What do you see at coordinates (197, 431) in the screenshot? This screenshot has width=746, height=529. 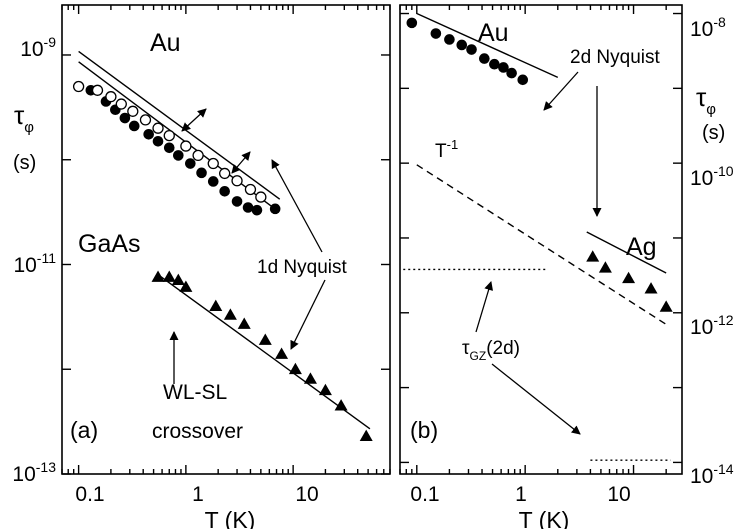 I see `label-crossover: crossover` at bounding box center [197, 431].